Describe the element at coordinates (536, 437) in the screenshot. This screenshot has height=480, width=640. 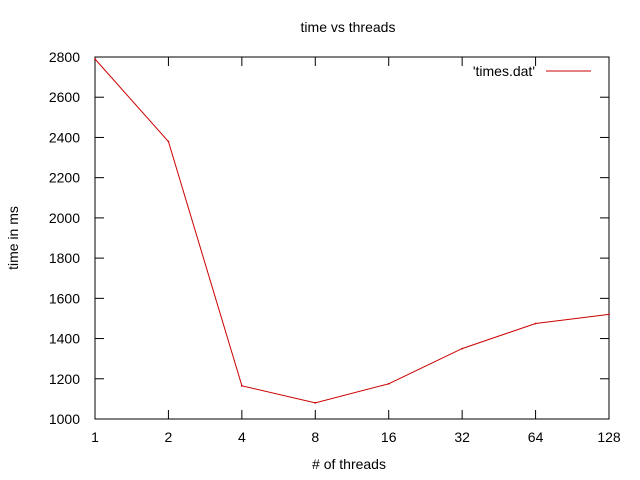
I see `x-tick-label: 64` at that location.